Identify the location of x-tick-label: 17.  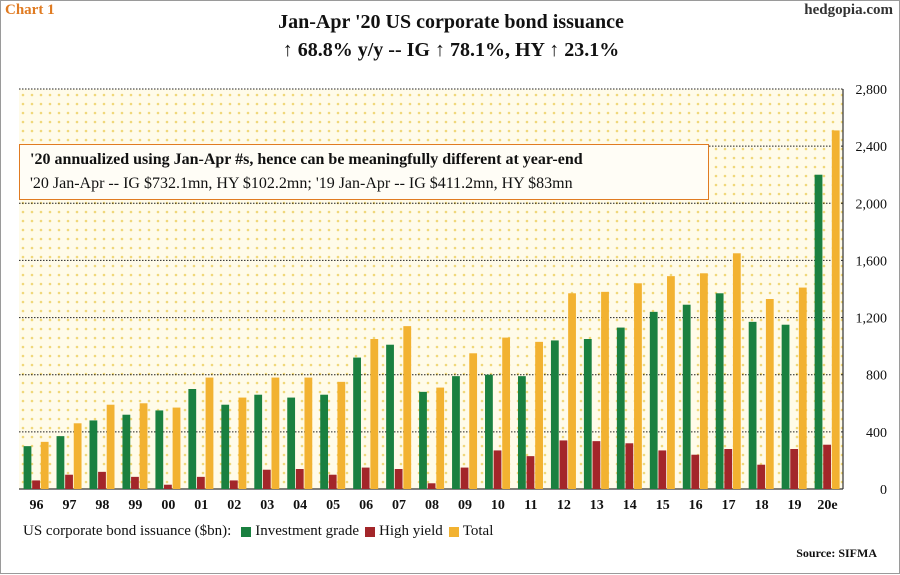
(729, 505).